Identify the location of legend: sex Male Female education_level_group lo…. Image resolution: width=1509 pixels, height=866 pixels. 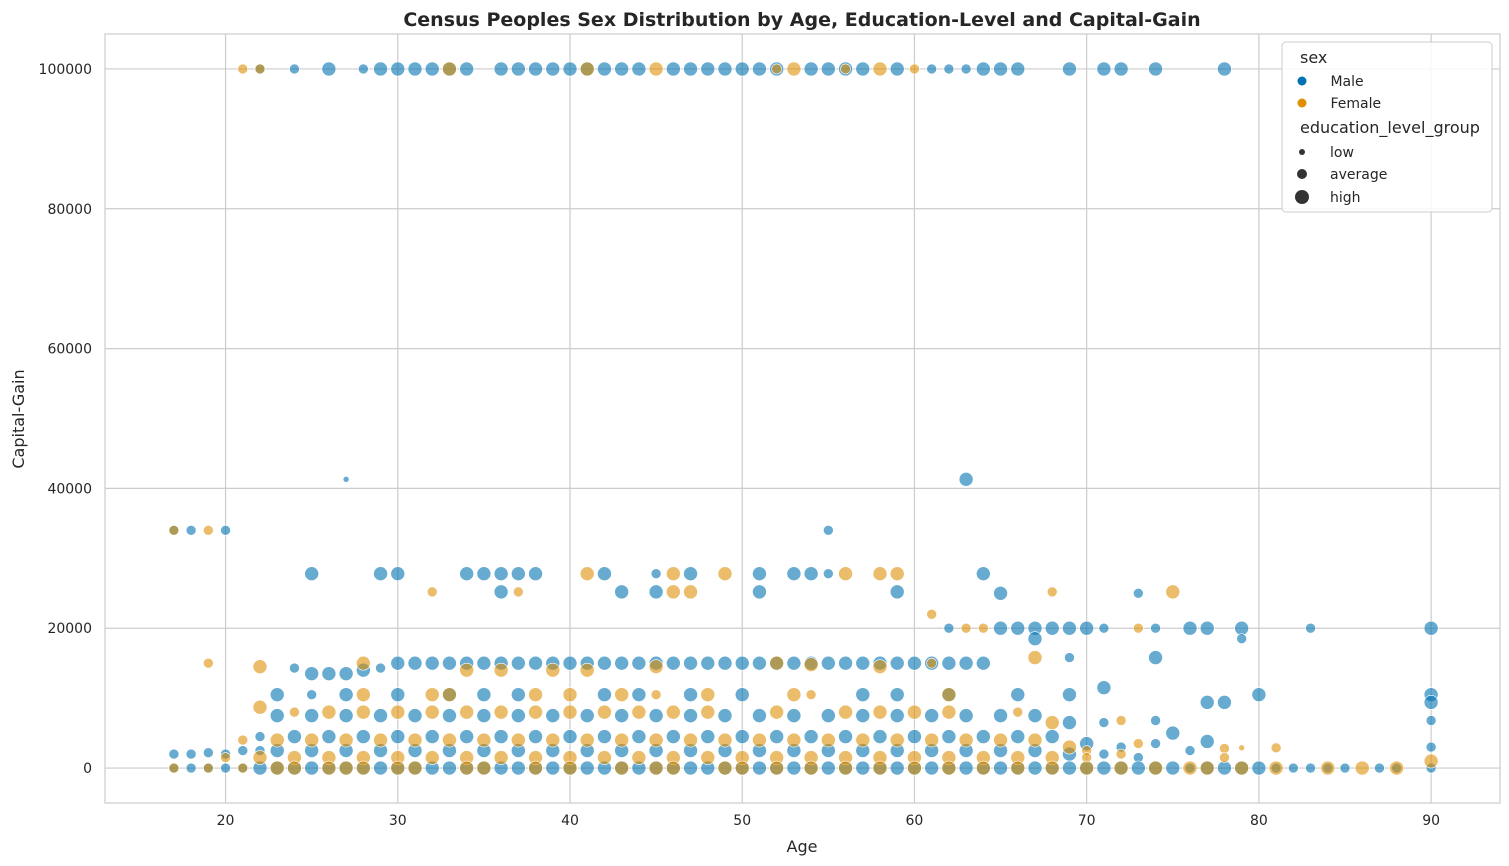
(1387, 127).